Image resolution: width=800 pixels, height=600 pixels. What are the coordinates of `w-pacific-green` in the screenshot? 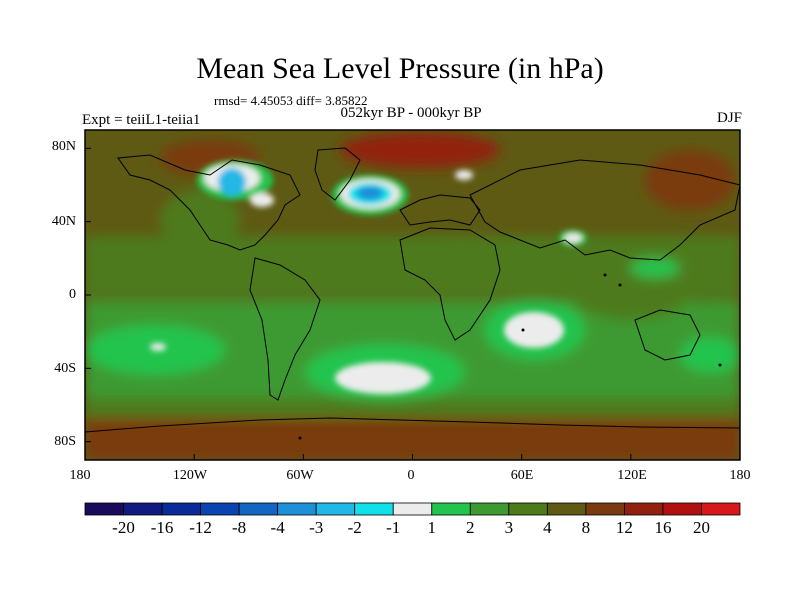 It's located at (655, 268).